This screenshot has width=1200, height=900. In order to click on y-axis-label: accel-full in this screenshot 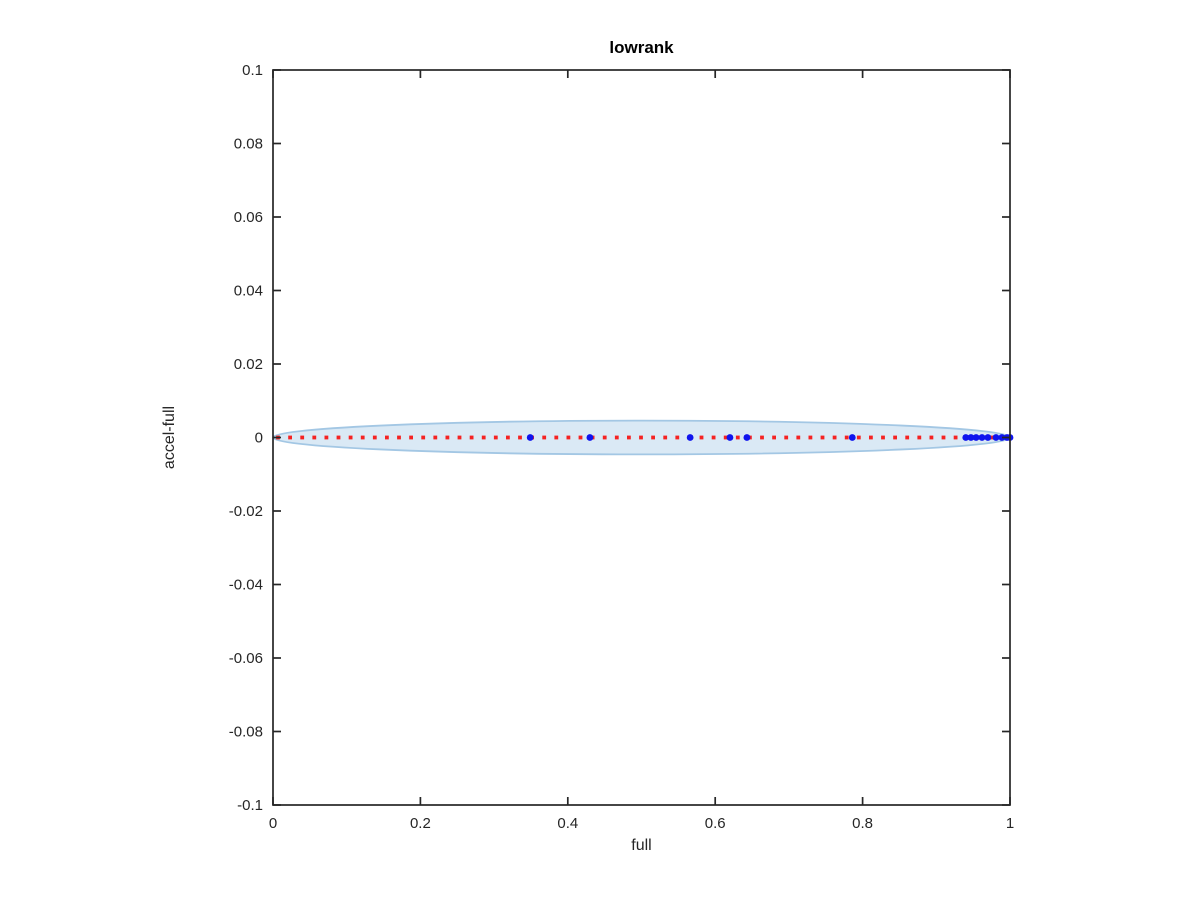, I will do `click(169, 437)`.